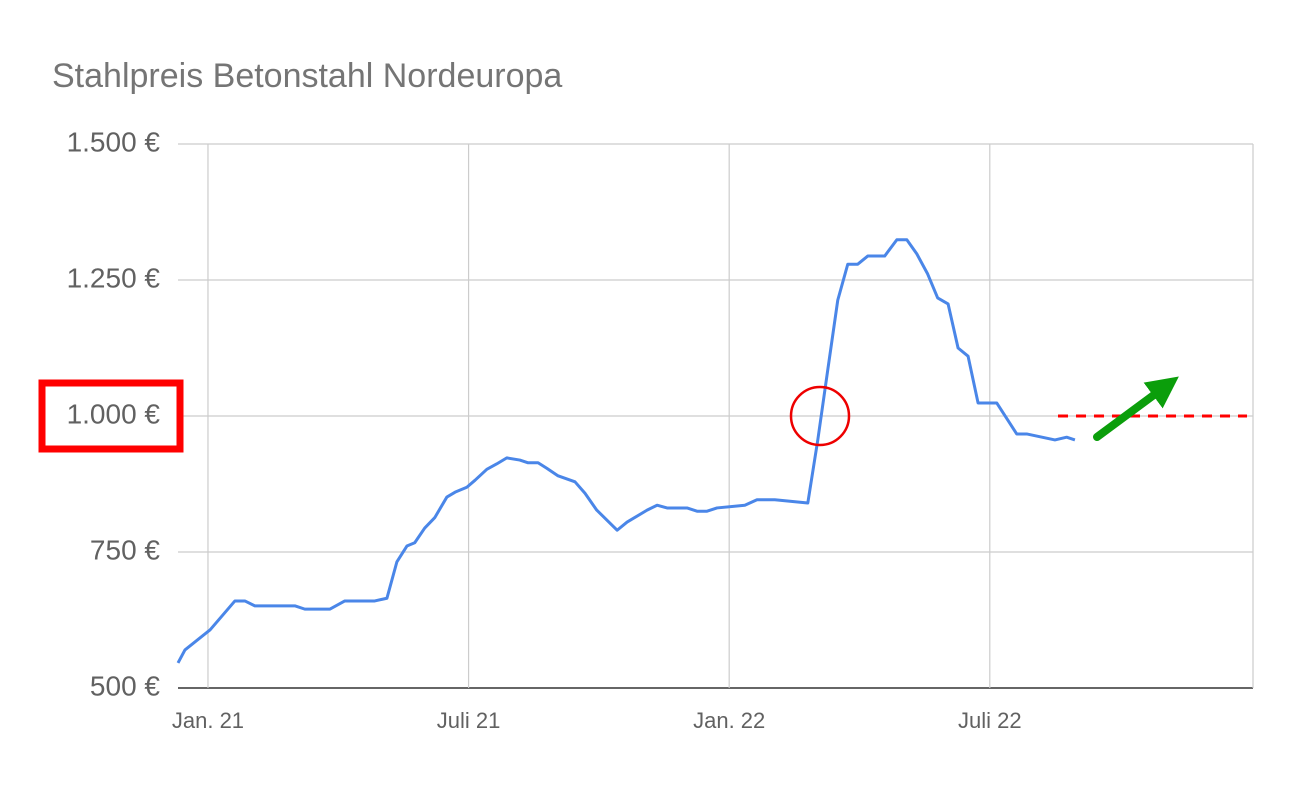 This screenshot has height=788, width=1304. I want to click on x-tick-label: Jan. 21, so click(208, 720).